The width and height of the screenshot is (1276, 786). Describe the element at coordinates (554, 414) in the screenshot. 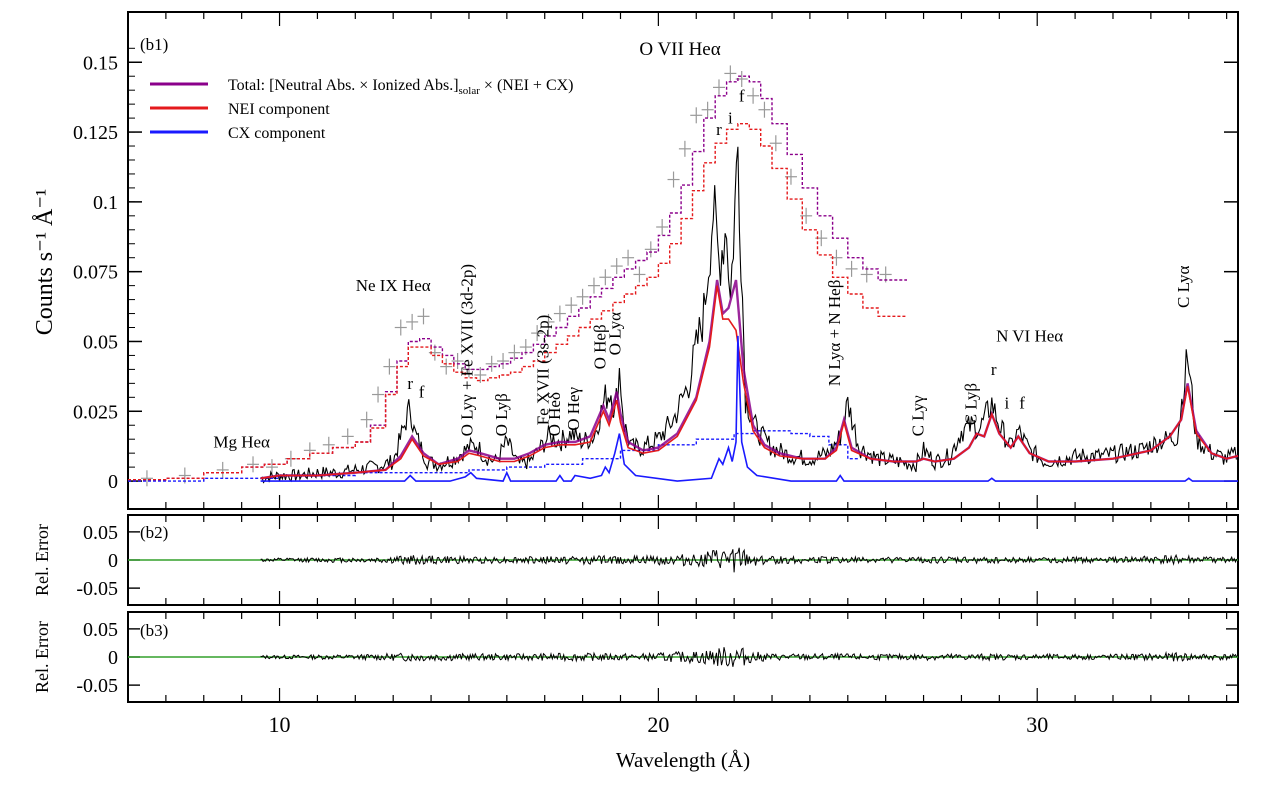

I see `annotation-o-he: O Heδ` at that location.